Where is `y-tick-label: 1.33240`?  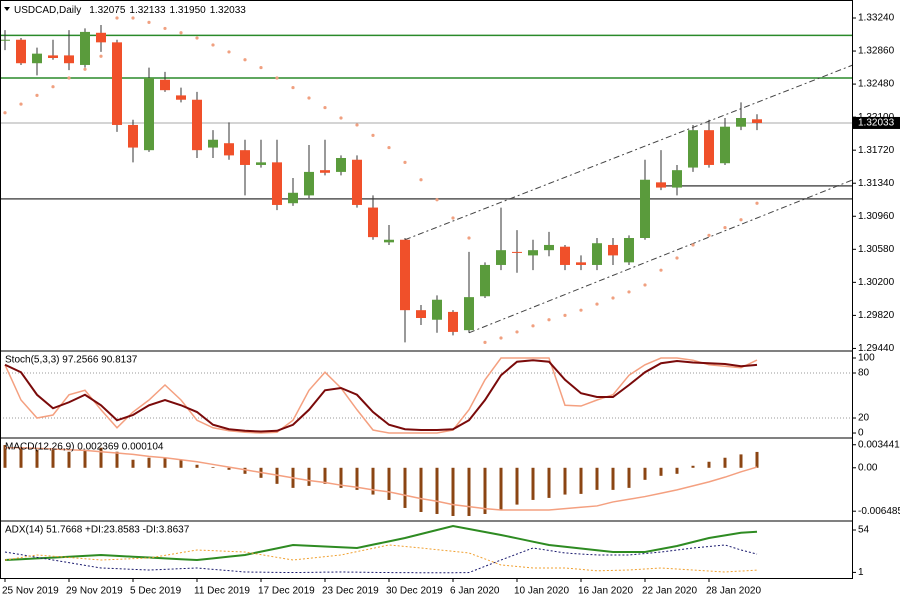 y-tick-label: 1.33240 is located at coordinates (876, 18).